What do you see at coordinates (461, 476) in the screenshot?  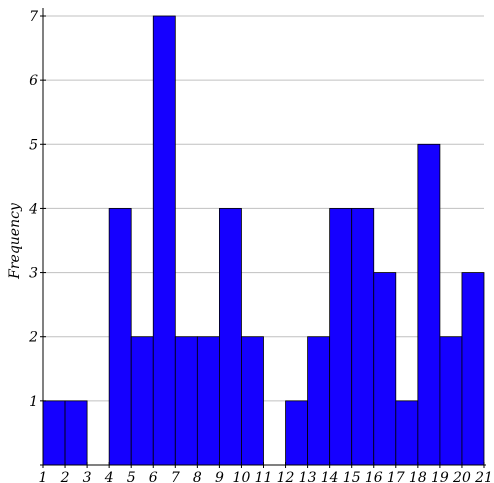 I see `x-tick-label-20: 20` at bounding box center [461, 476].